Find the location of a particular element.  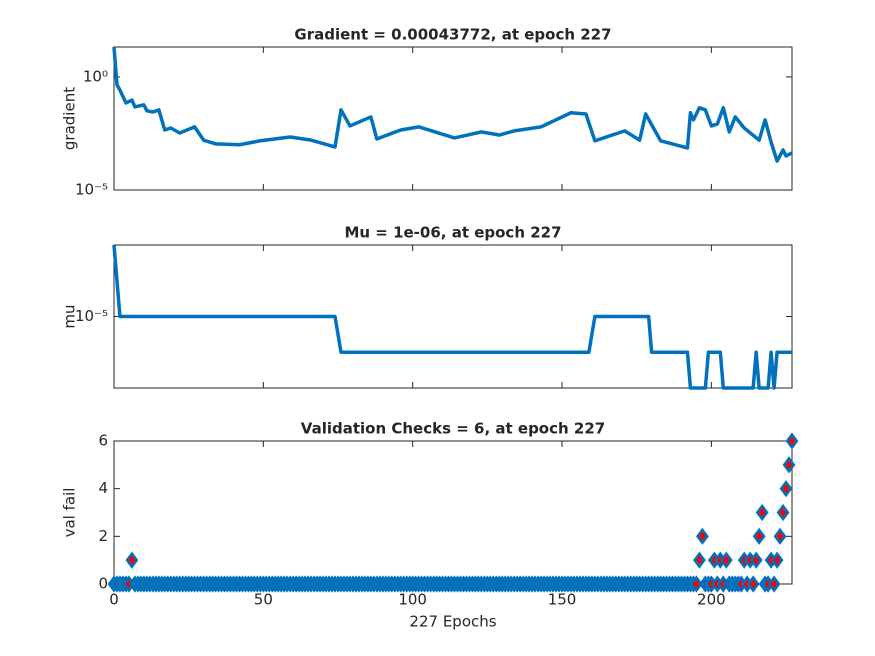

x-tick-label: 100 is located at coordinates (412, 600).